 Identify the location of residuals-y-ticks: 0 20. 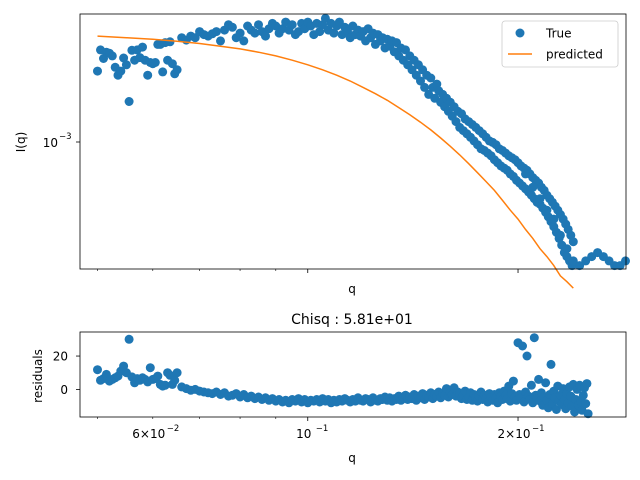
(66, 373).